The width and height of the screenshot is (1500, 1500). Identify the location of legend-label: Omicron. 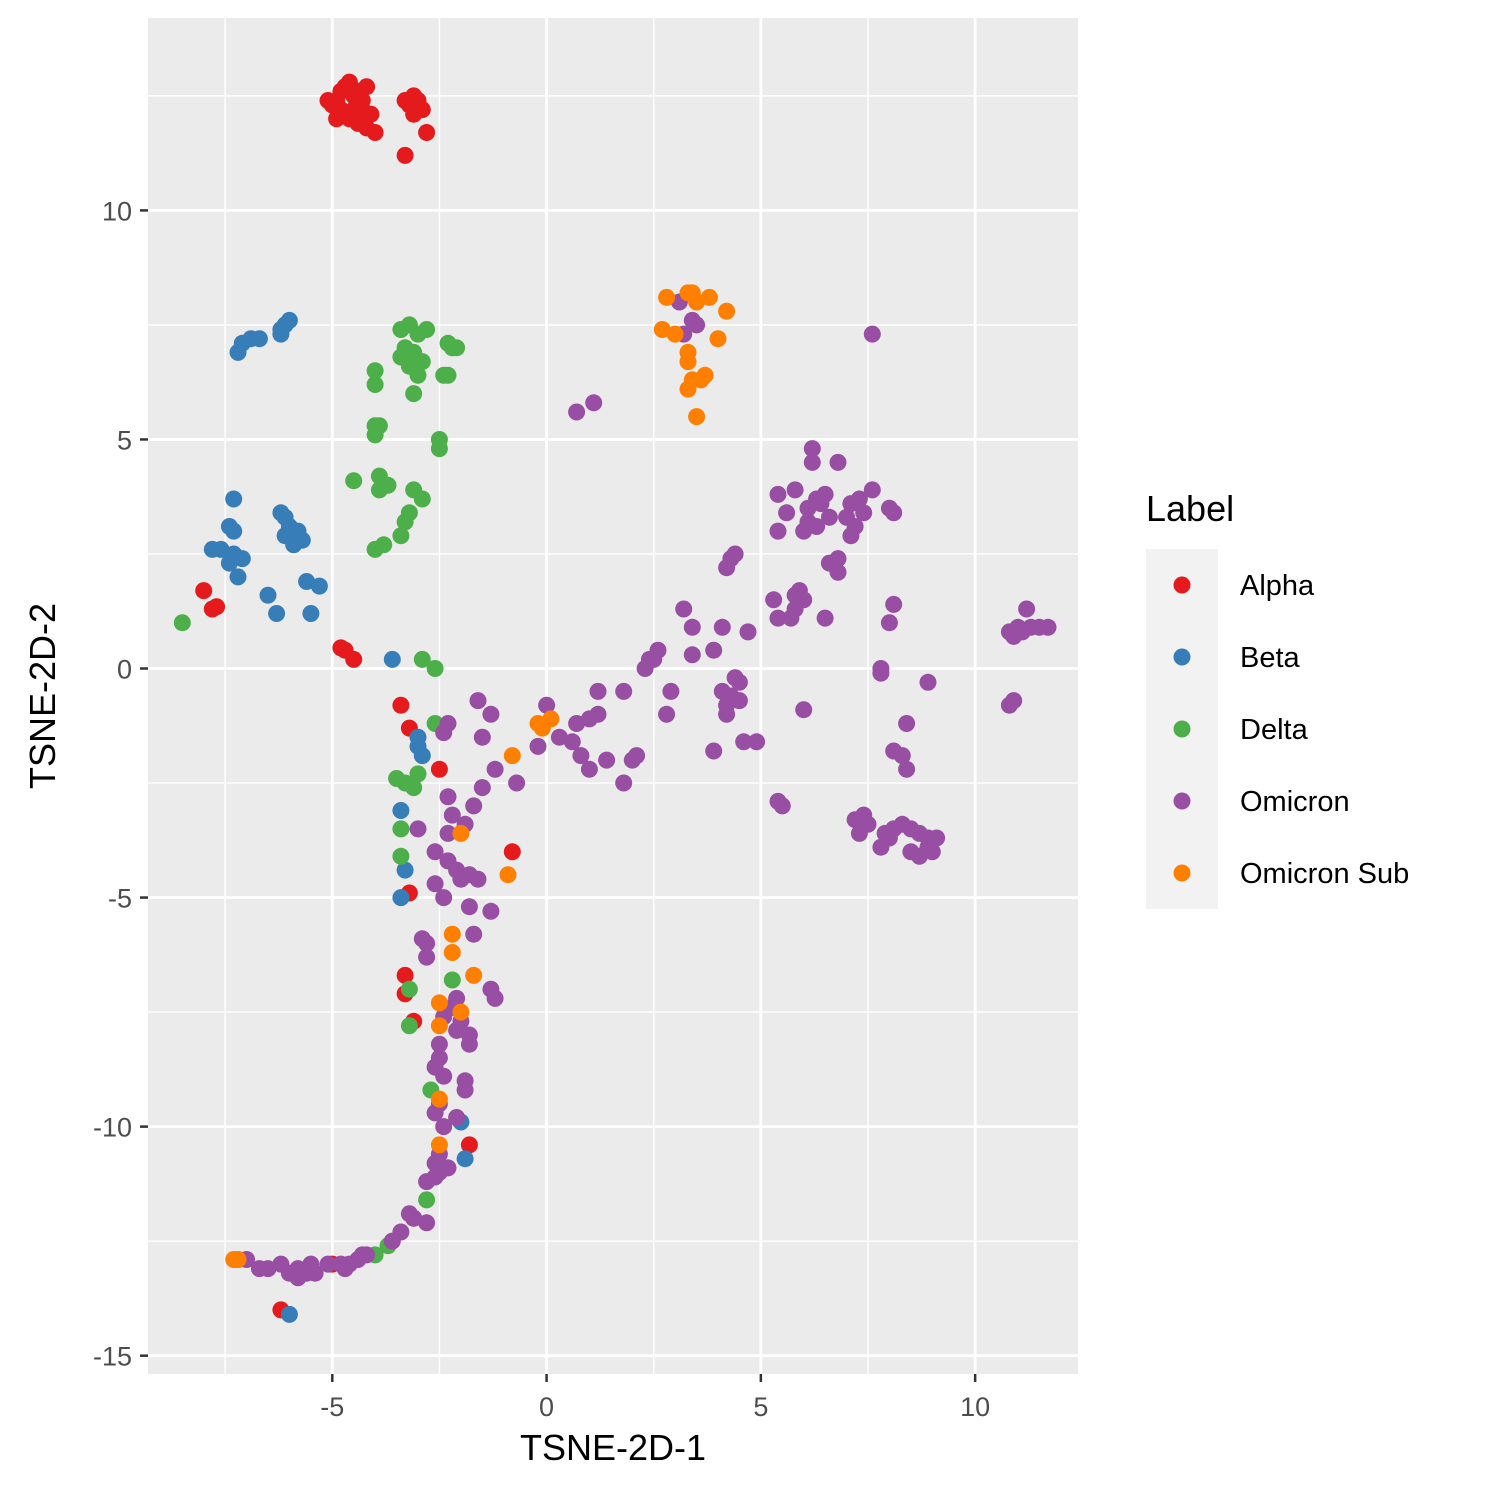
(1295, 802).